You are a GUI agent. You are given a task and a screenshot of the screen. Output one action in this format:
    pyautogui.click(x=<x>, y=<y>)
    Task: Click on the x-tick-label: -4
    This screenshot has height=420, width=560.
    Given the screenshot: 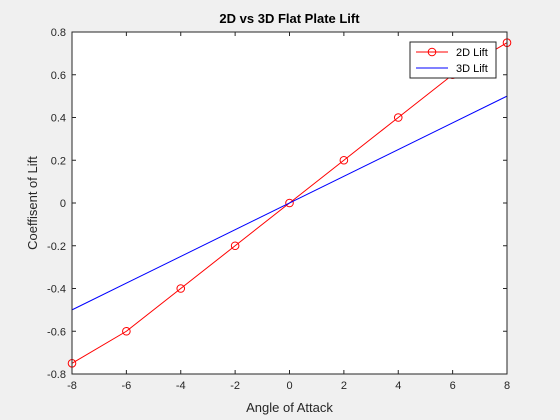 What is the action you would take?
    pyautogui.click(x=181, y=386)
    